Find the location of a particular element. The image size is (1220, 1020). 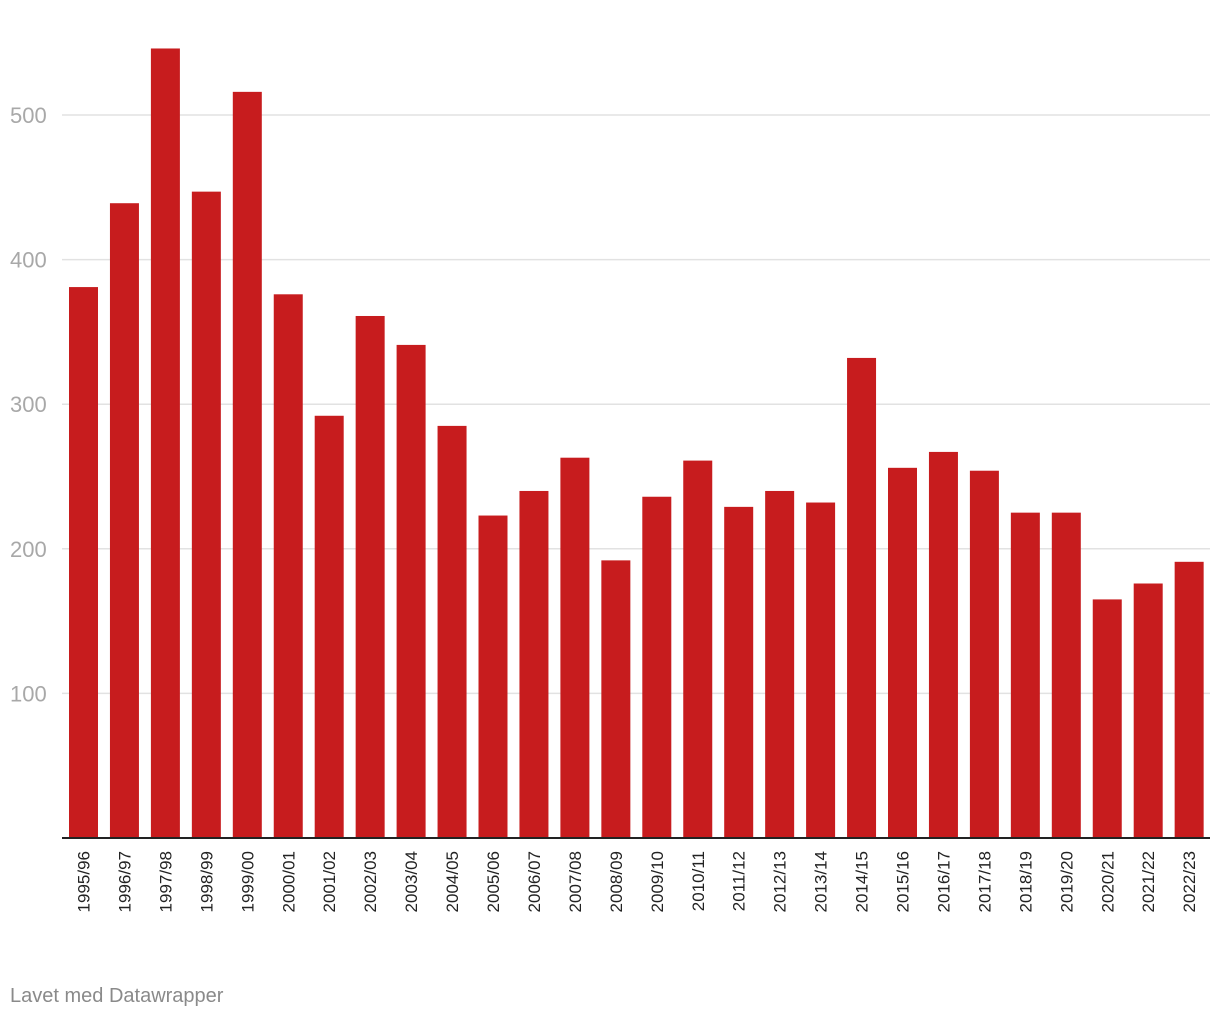

x-tick-label: 1996/97 is located at coordinates (124, 881).